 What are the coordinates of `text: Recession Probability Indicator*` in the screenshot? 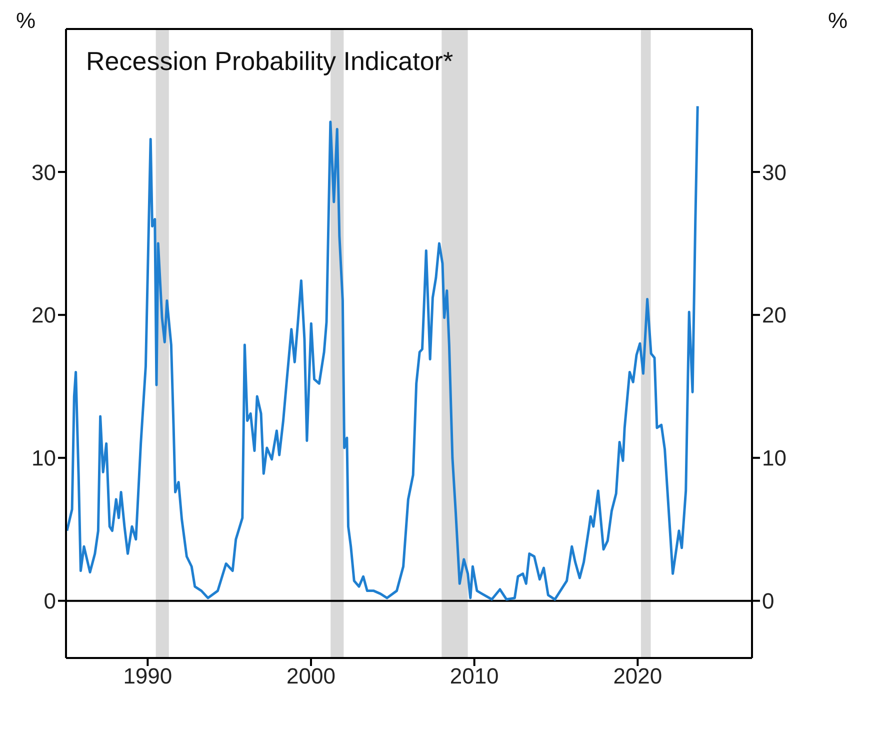 It's located at (270, 61).